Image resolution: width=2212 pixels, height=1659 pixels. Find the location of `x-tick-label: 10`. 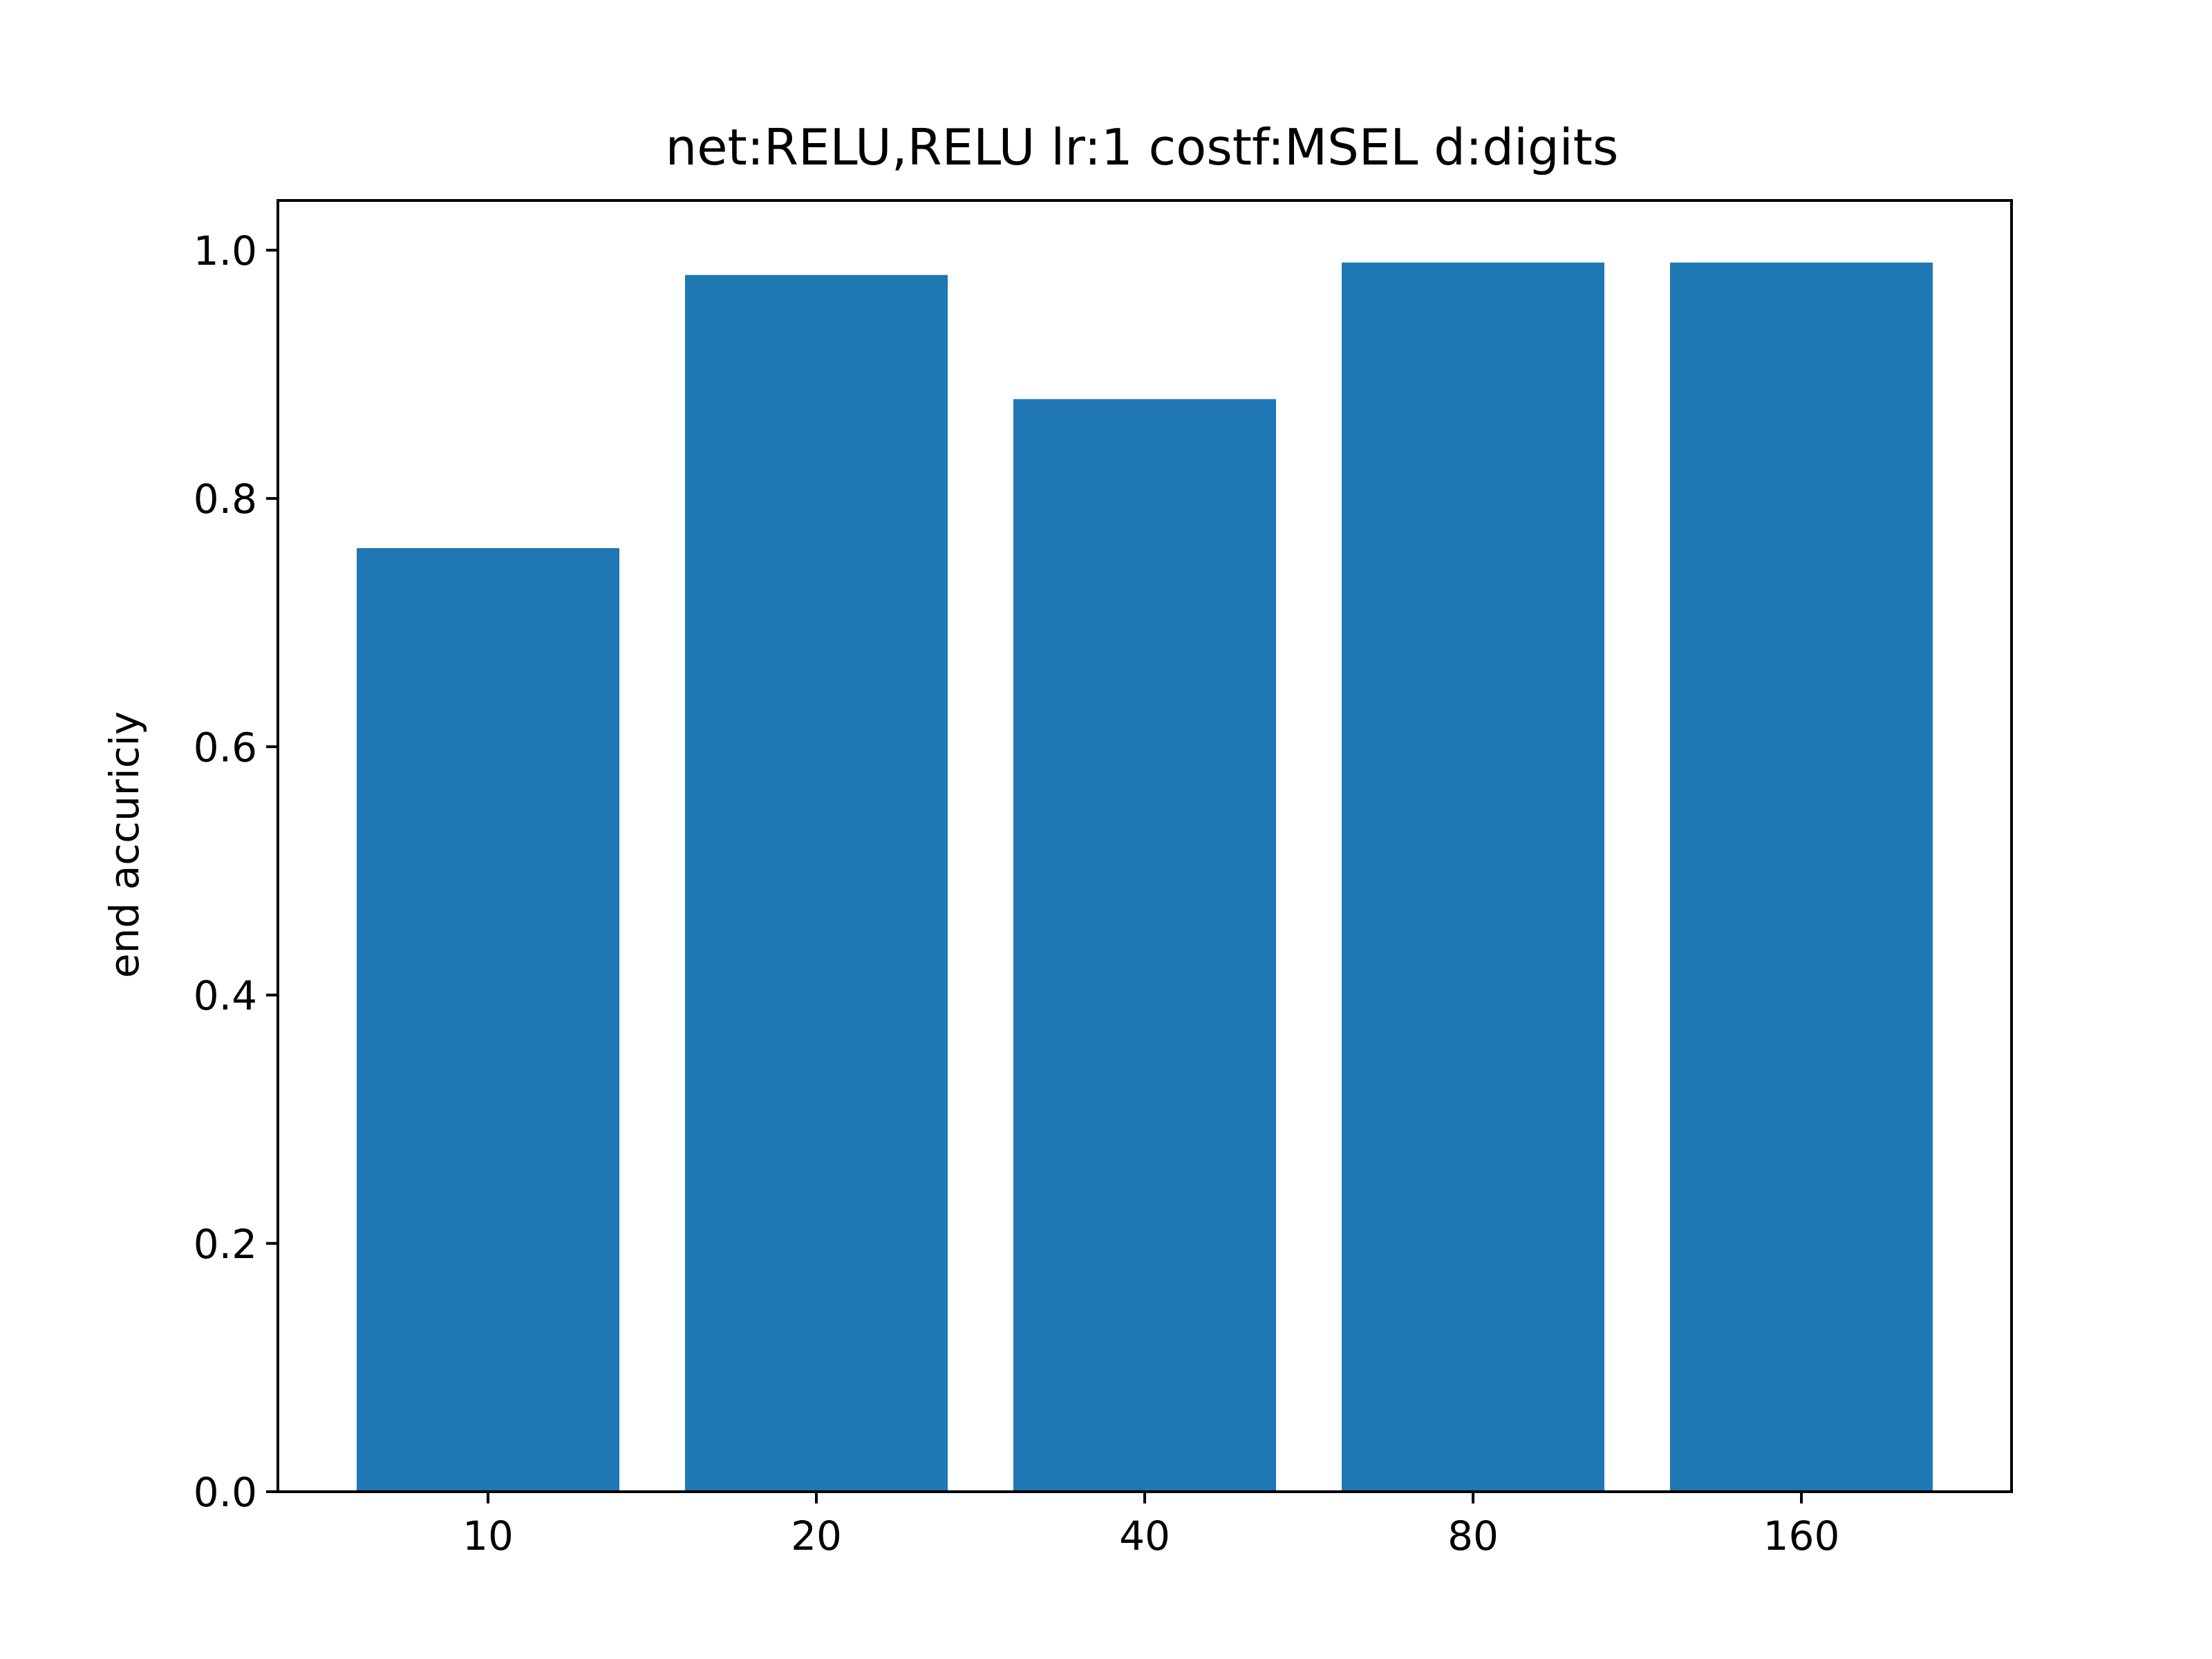

x-tick-label: 10 is located at coordinates (488, 1535).